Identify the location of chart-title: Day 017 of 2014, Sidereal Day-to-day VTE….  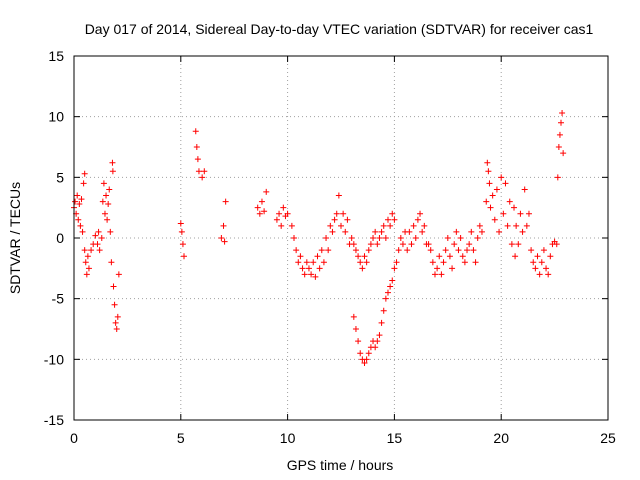
(339, 29).